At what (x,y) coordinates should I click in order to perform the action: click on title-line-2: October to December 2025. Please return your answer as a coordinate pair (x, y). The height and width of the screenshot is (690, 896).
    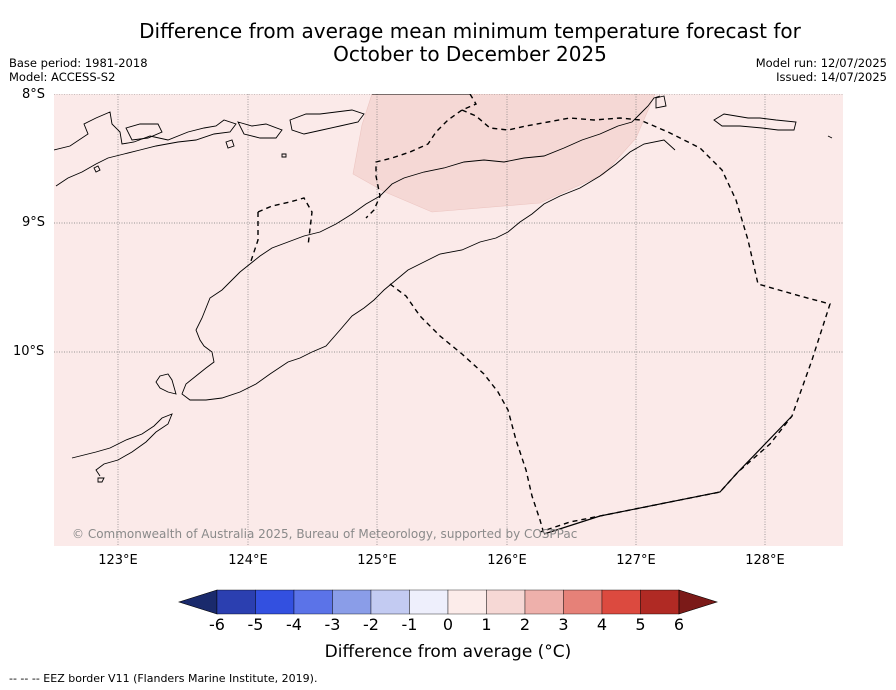
    Looking at the image, I should click on (470, 54).